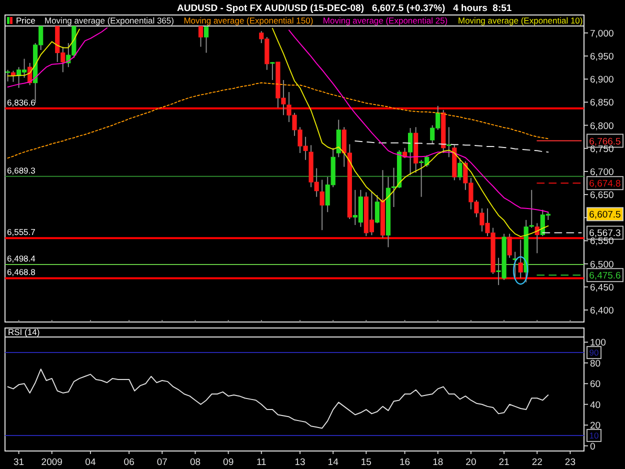 Image resolution: width=625 pixels, height=469 pixels. What do you see at coordinates (442, 8) in the screenshot?
I see `chart-subtitle: 6,607.5 (+0.37%) 4 hours 8:51` at bounding box center [442, 8].